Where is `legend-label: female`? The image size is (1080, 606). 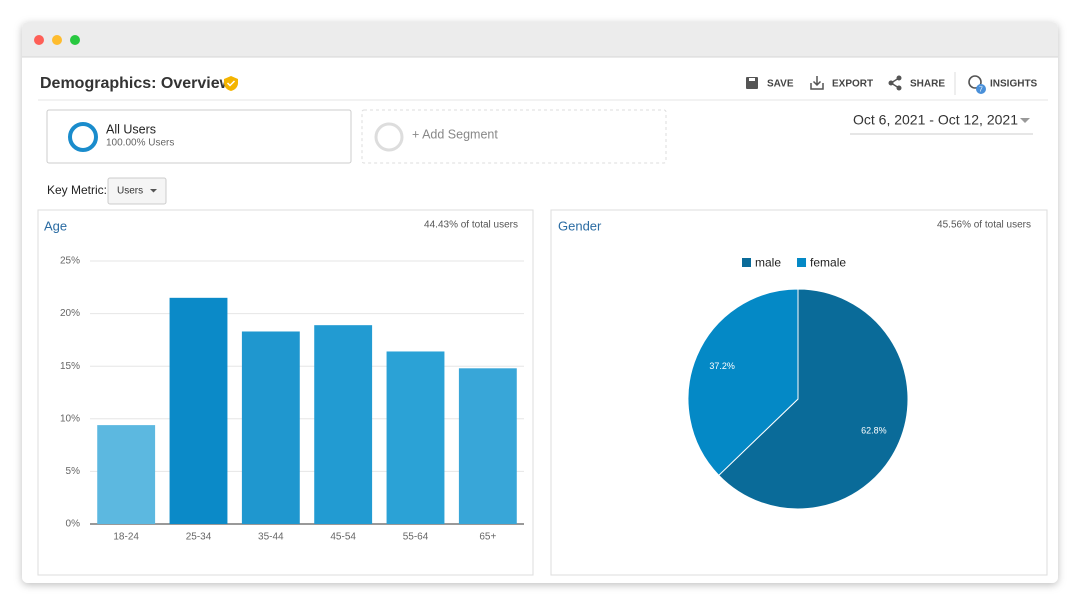 legend-label: female is located at coordinates (828, 263).